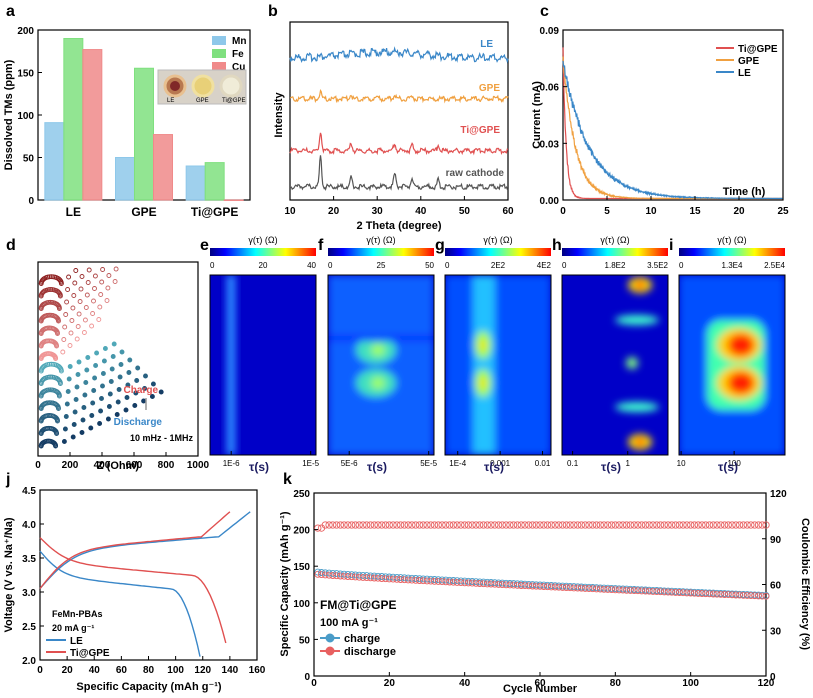 This screenshot has height=698, width=813. I want to click on colorbar-title: γ(τ) (Ω), so click(731, 240).